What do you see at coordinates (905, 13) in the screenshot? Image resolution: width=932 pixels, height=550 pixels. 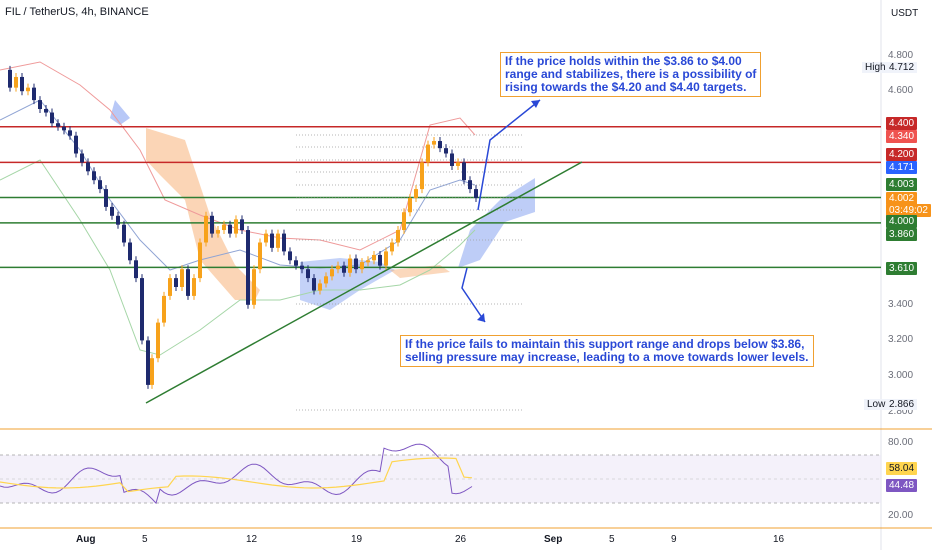 I see `currency-label: USDT` at bounding box center [905, 13].